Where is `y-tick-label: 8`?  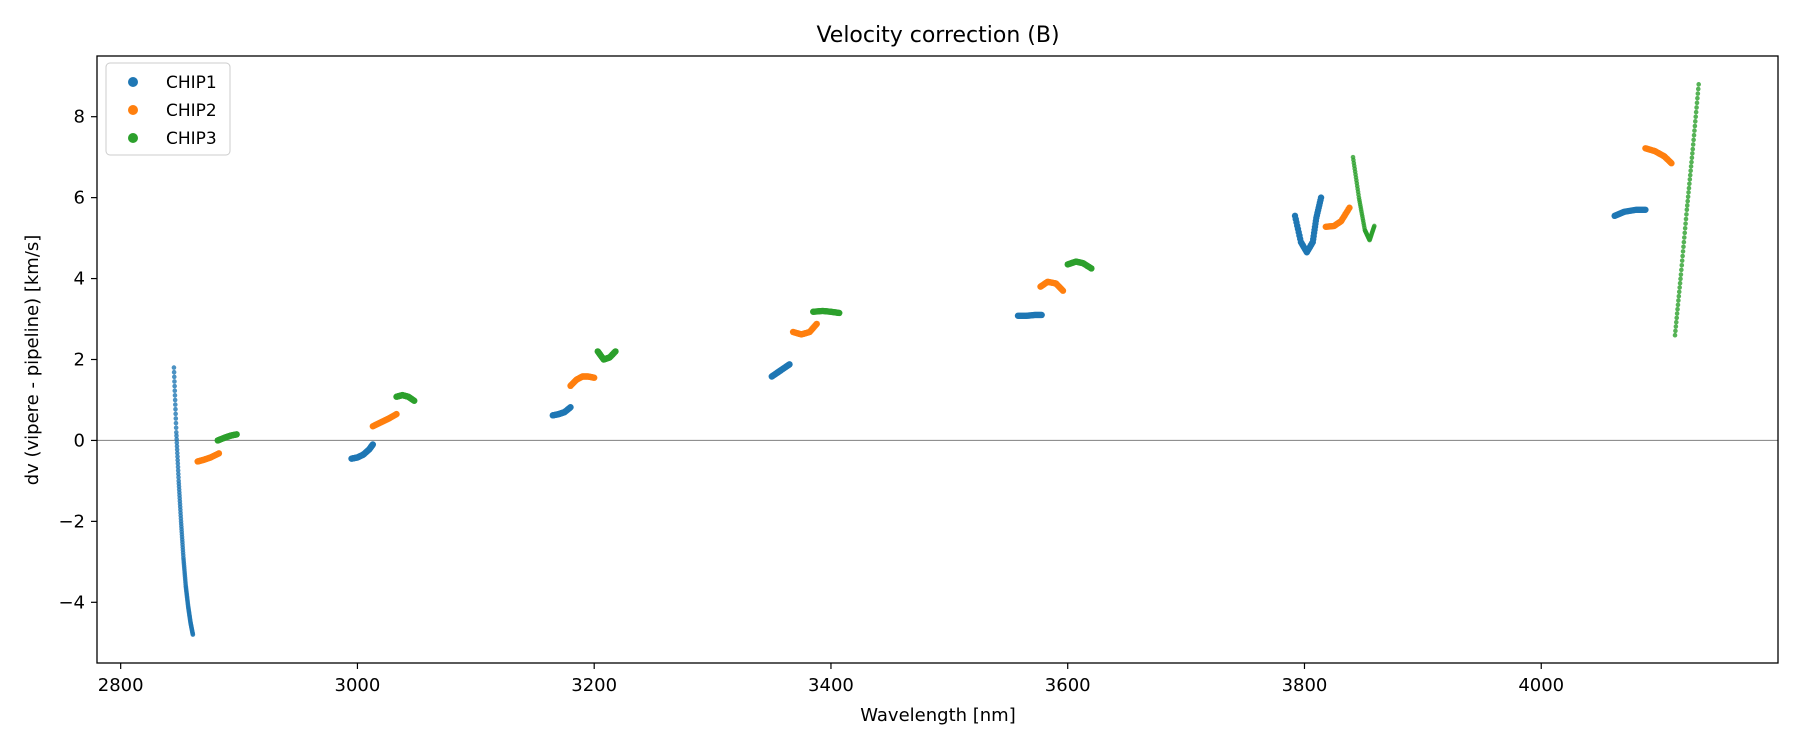 y-tick-label: 8 is located at coordinates (79, 117).